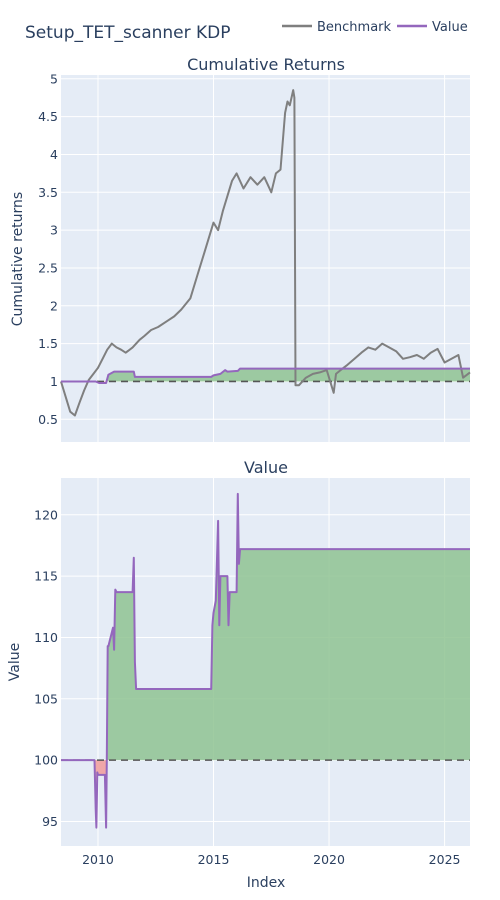 This screenshot has width=500, height=900. What do you see at coordinates (48, 116) in the screenshot?
I see `y-tick-label: 4.5` at bounding box center [48, 116].